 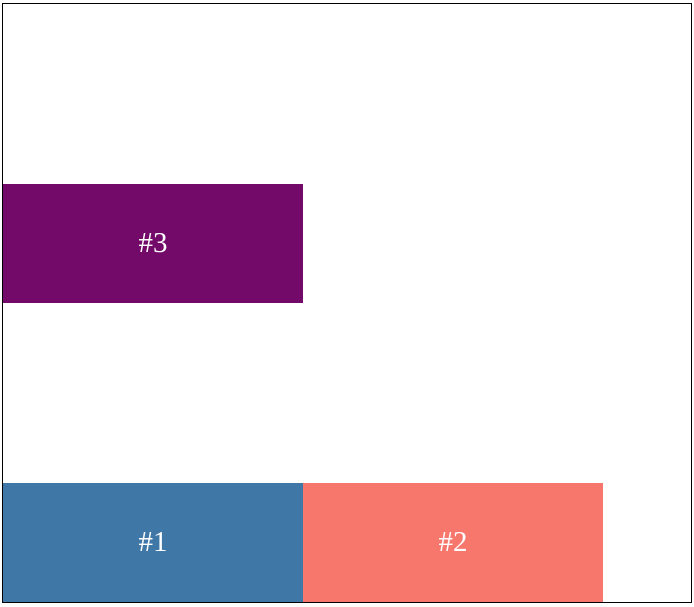 I want to click on block-1: #1, so click(x=153, y=542).